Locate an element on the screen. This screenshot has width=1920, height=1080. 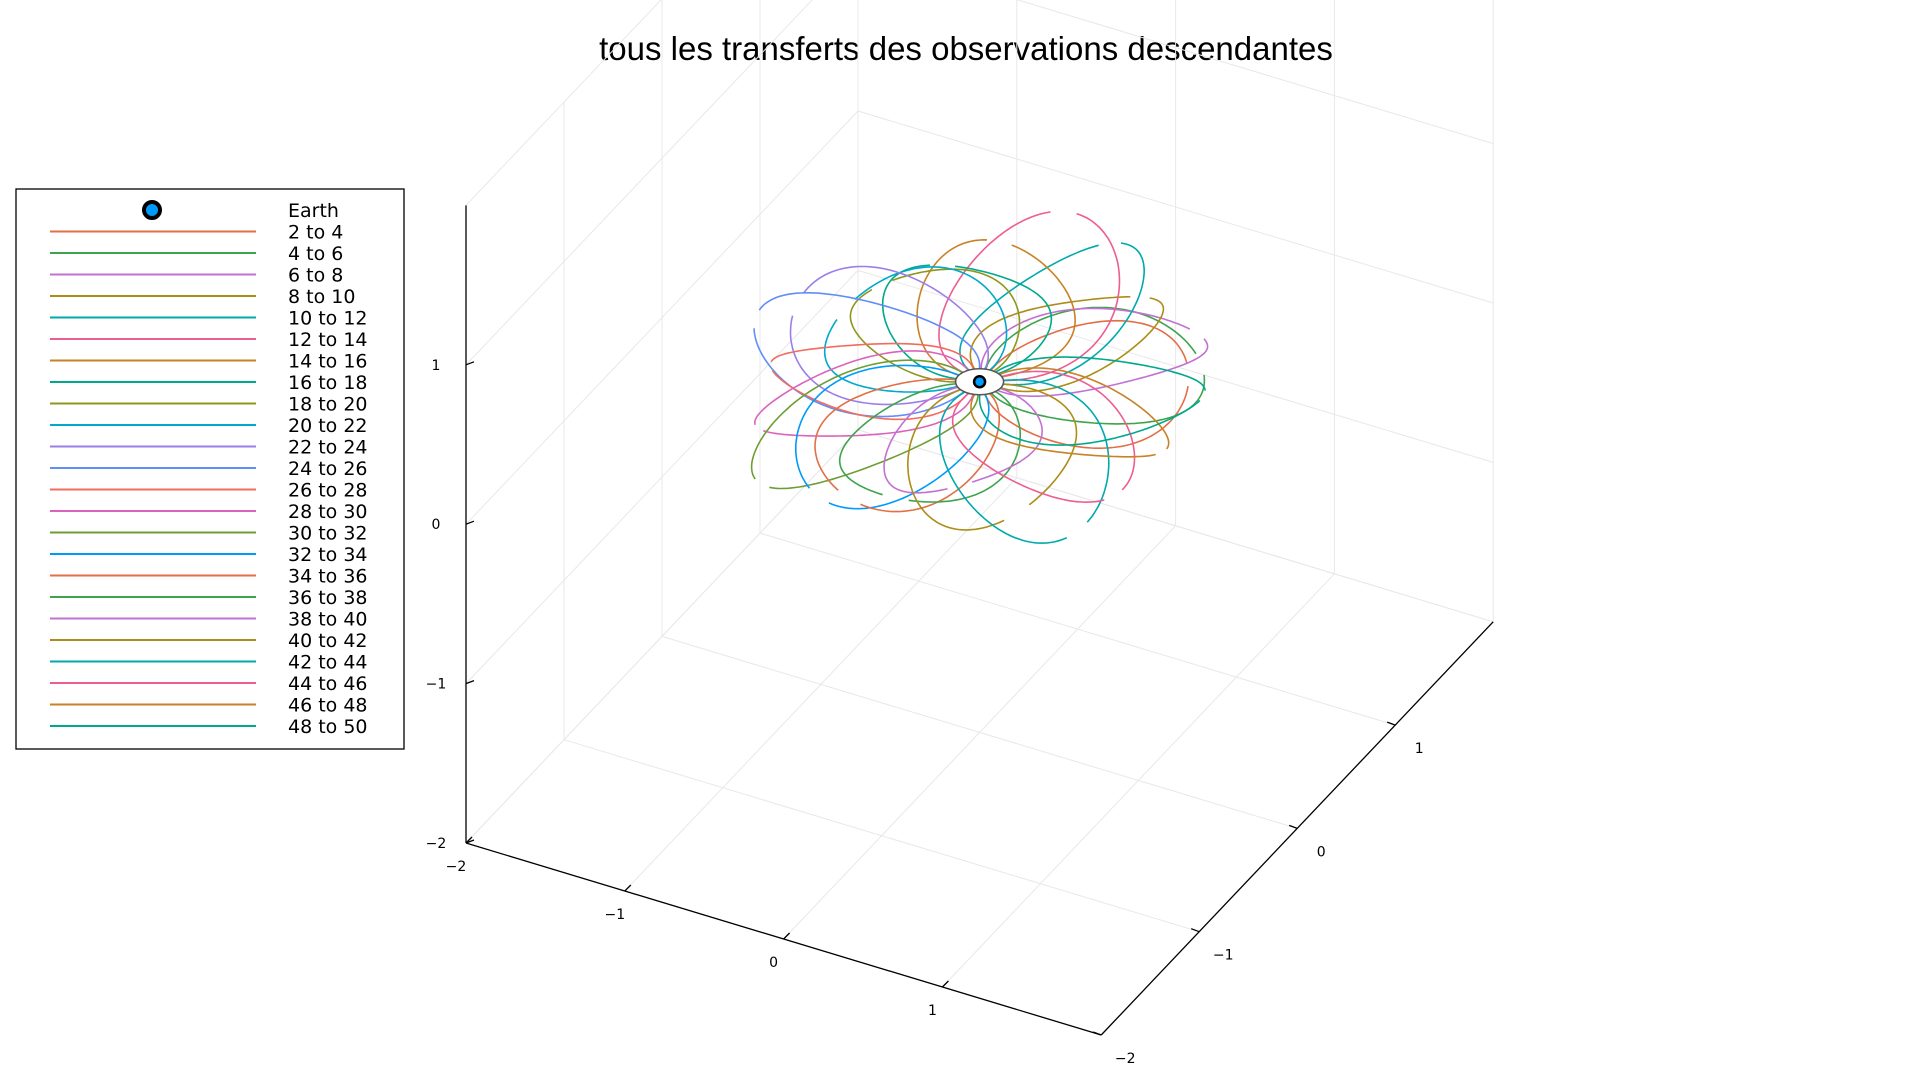
z-tick-label: −1 is located at coordinates (436, 685).